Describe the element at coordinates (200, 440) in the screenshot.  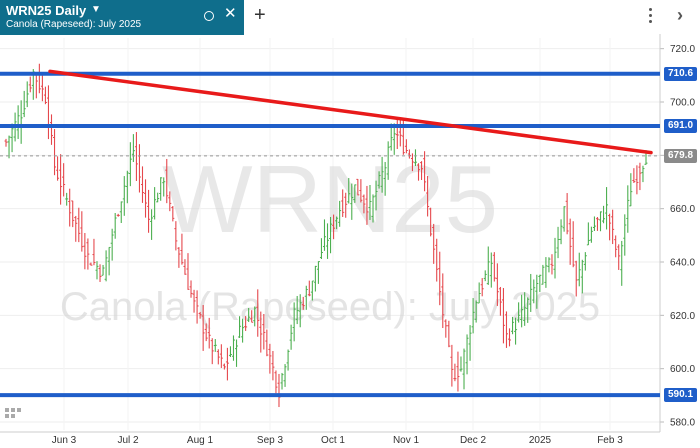
I see `x-tick-label: Aug 1` at that location.